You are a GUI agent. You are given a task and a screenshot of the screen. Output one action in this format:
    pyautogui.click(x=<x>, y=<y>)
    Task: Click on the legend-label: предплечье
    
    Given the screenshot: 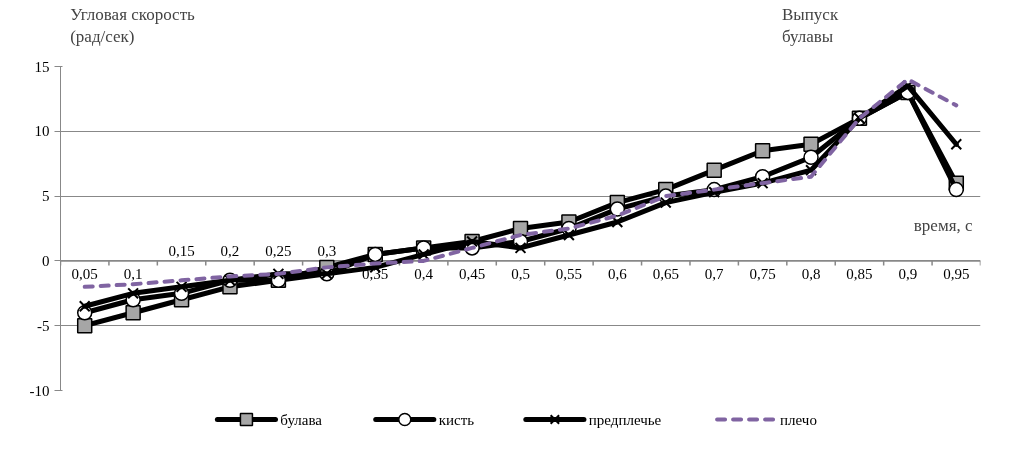 What is the action you would take?
    pyautogui.click(x=625, y=419)
    